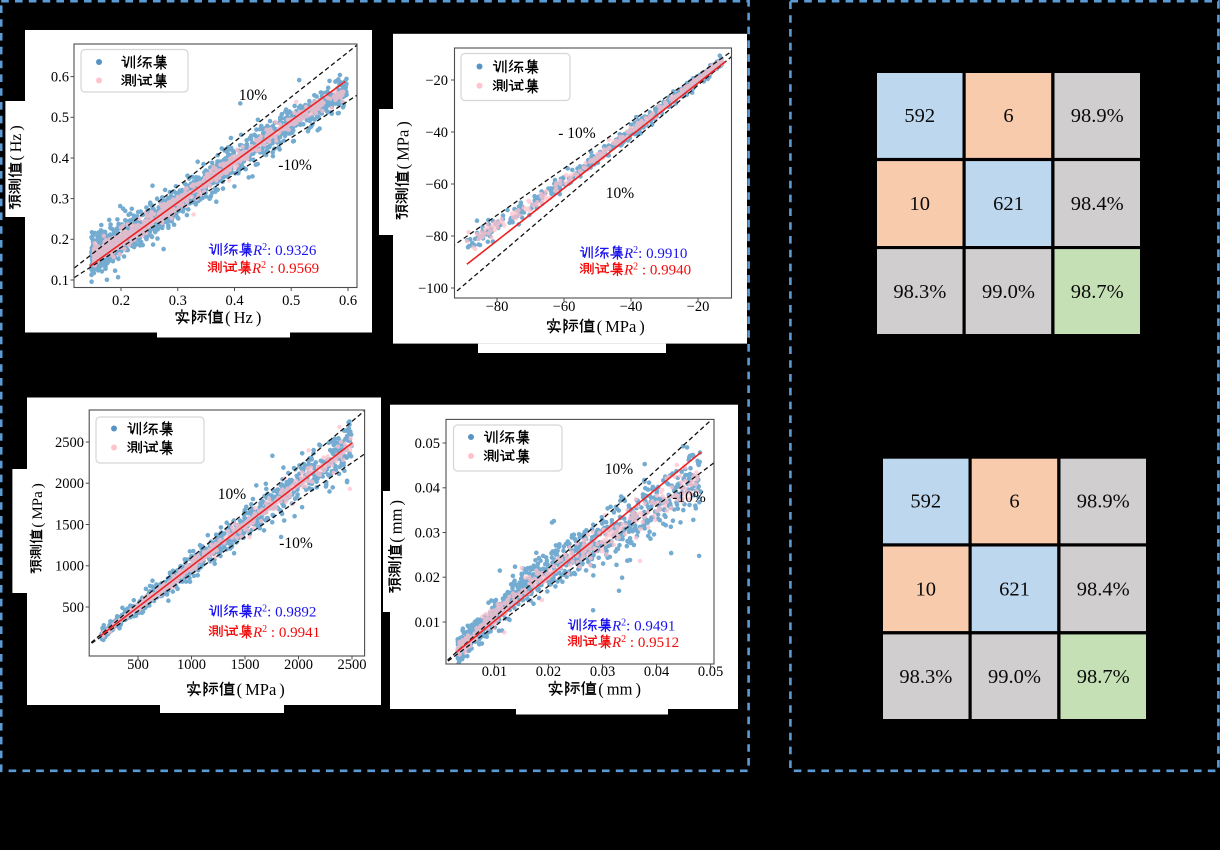 The width and height of the screenshot is (1220, 850). Describe the element at coordinates (657, 270) in the screenshot. I see `svg-text: R2 : 0.9940` at that location.